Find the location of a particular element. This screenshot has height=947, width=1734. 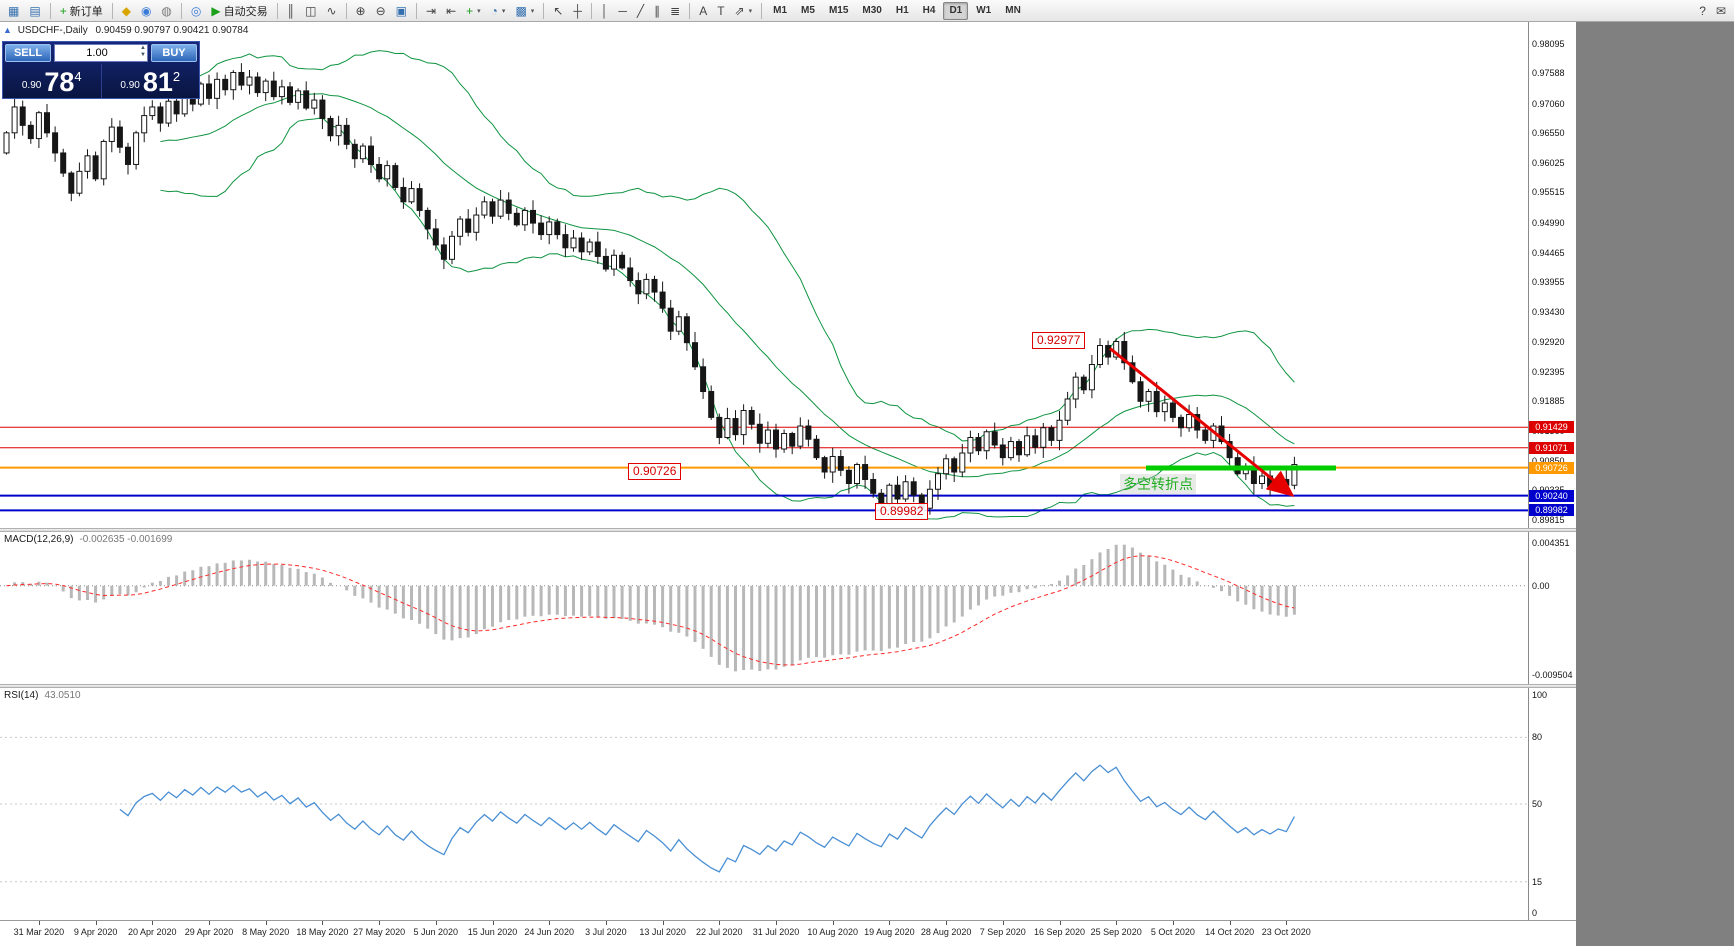

autotrading-glyph: ▶ is located at coordinates (215, 11).